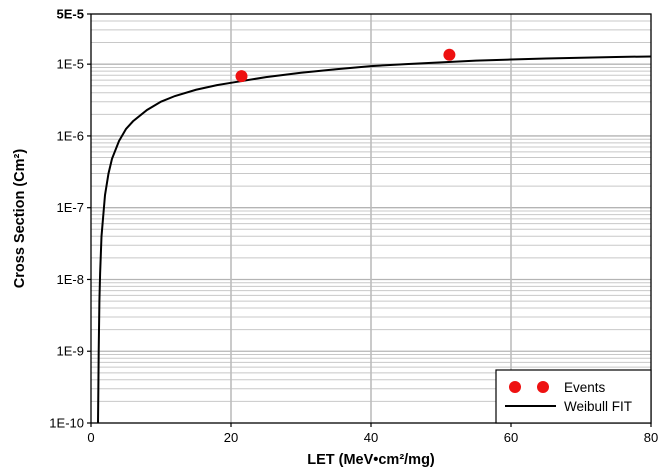 Image resolution: width=660 pixels, height=476 pixels. Describe the element at coordinates (20, 219) in the screenshot. I see `y-axis-title: Cross Section (Cm²)` at that location.